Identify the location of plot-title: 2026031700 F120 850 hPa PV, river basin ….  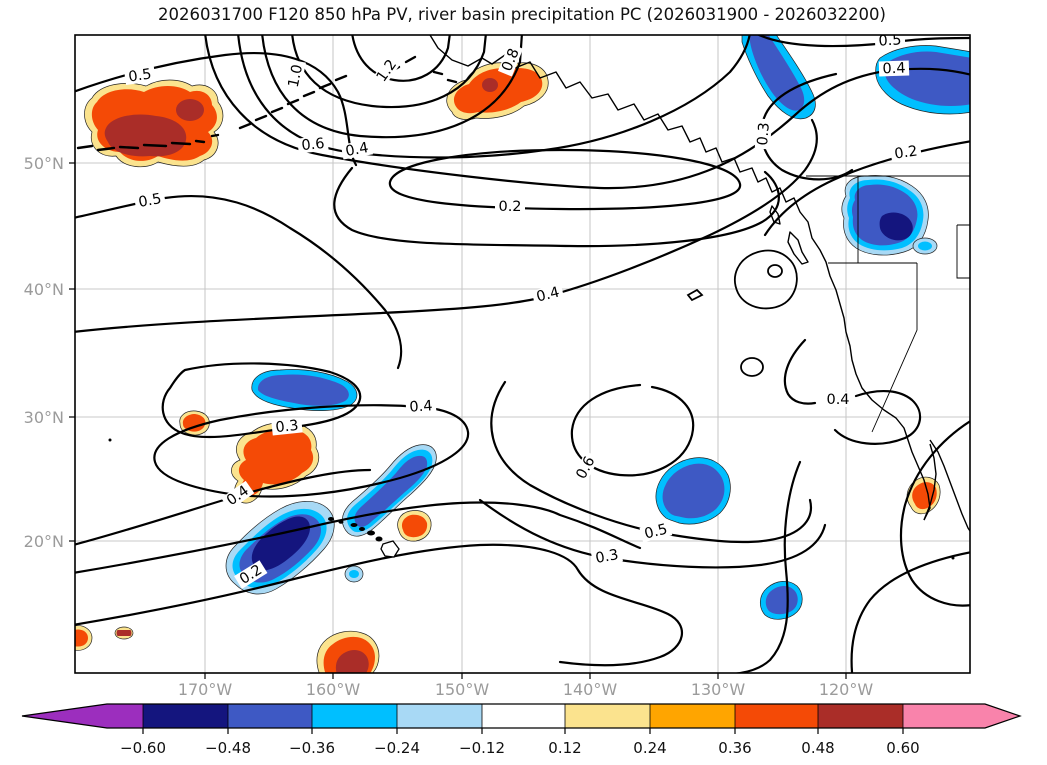
(522, 14).